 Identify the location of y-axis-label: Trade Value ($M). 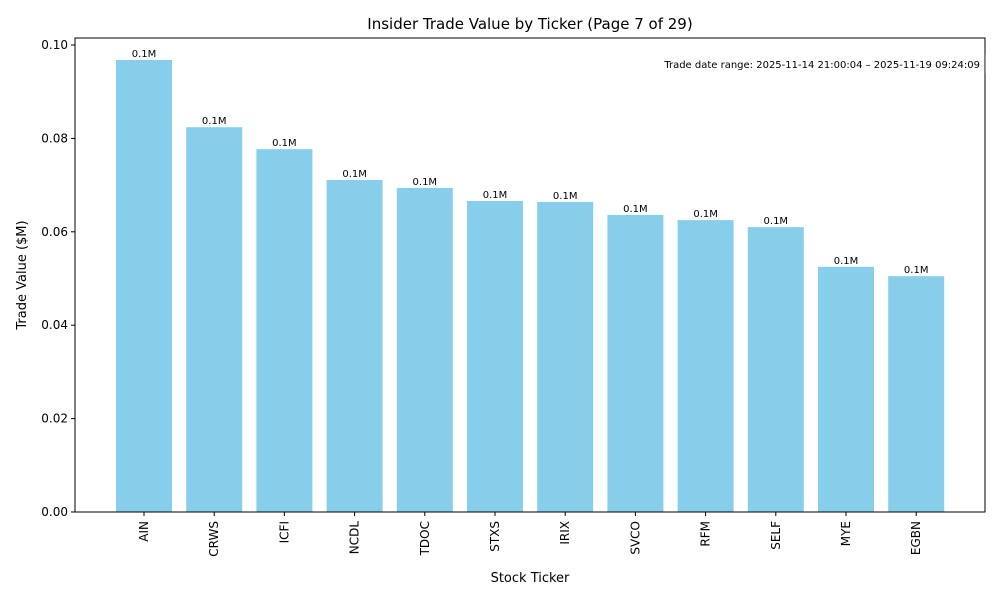
(22, 275).